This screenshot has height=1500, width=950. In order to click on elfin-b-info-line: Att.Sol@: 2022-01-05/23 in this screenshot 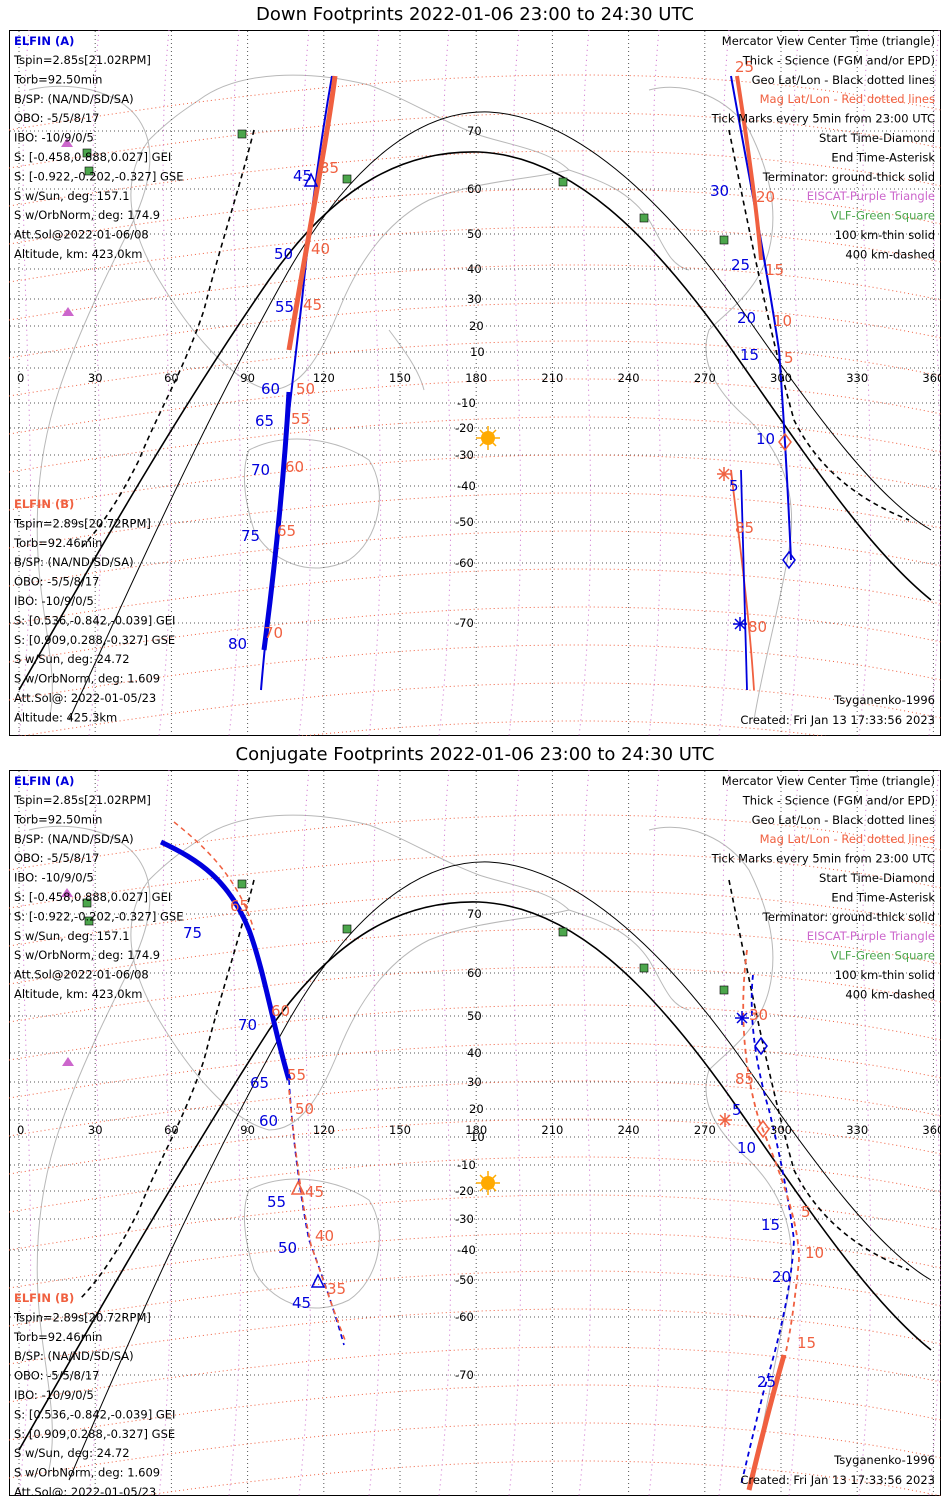, I will do `click(85, 1490)`.